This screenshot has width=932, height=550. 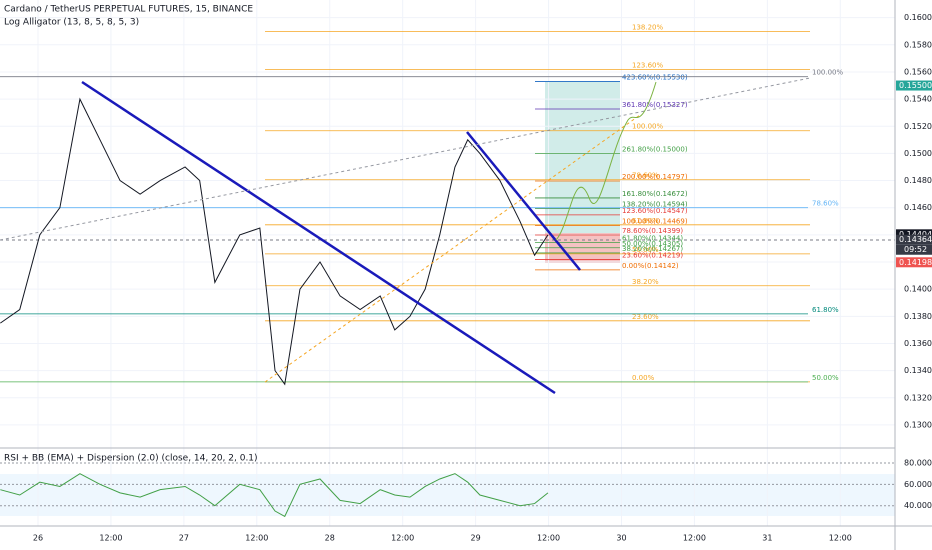 I want to click on fib-label: 0.00%, so click(x=643, y=378).